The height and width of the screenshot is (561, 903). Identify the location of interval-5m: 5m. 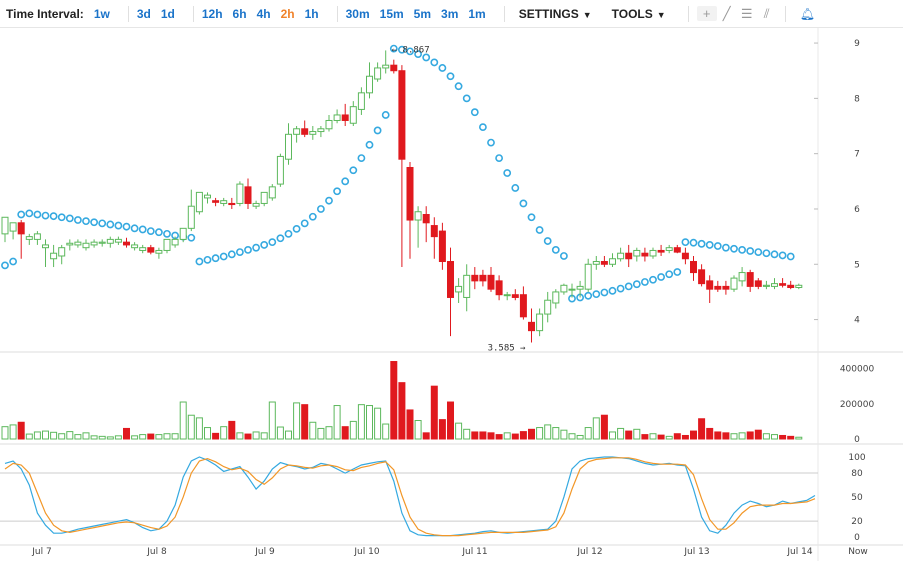
(422, 13).